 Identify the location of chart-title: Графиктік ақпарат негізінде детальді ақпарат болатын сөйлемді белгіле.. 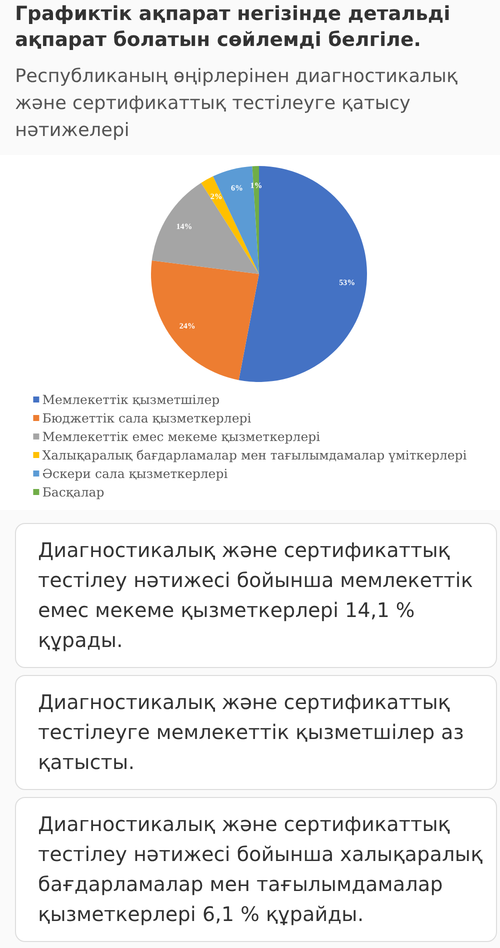
(233, 27).